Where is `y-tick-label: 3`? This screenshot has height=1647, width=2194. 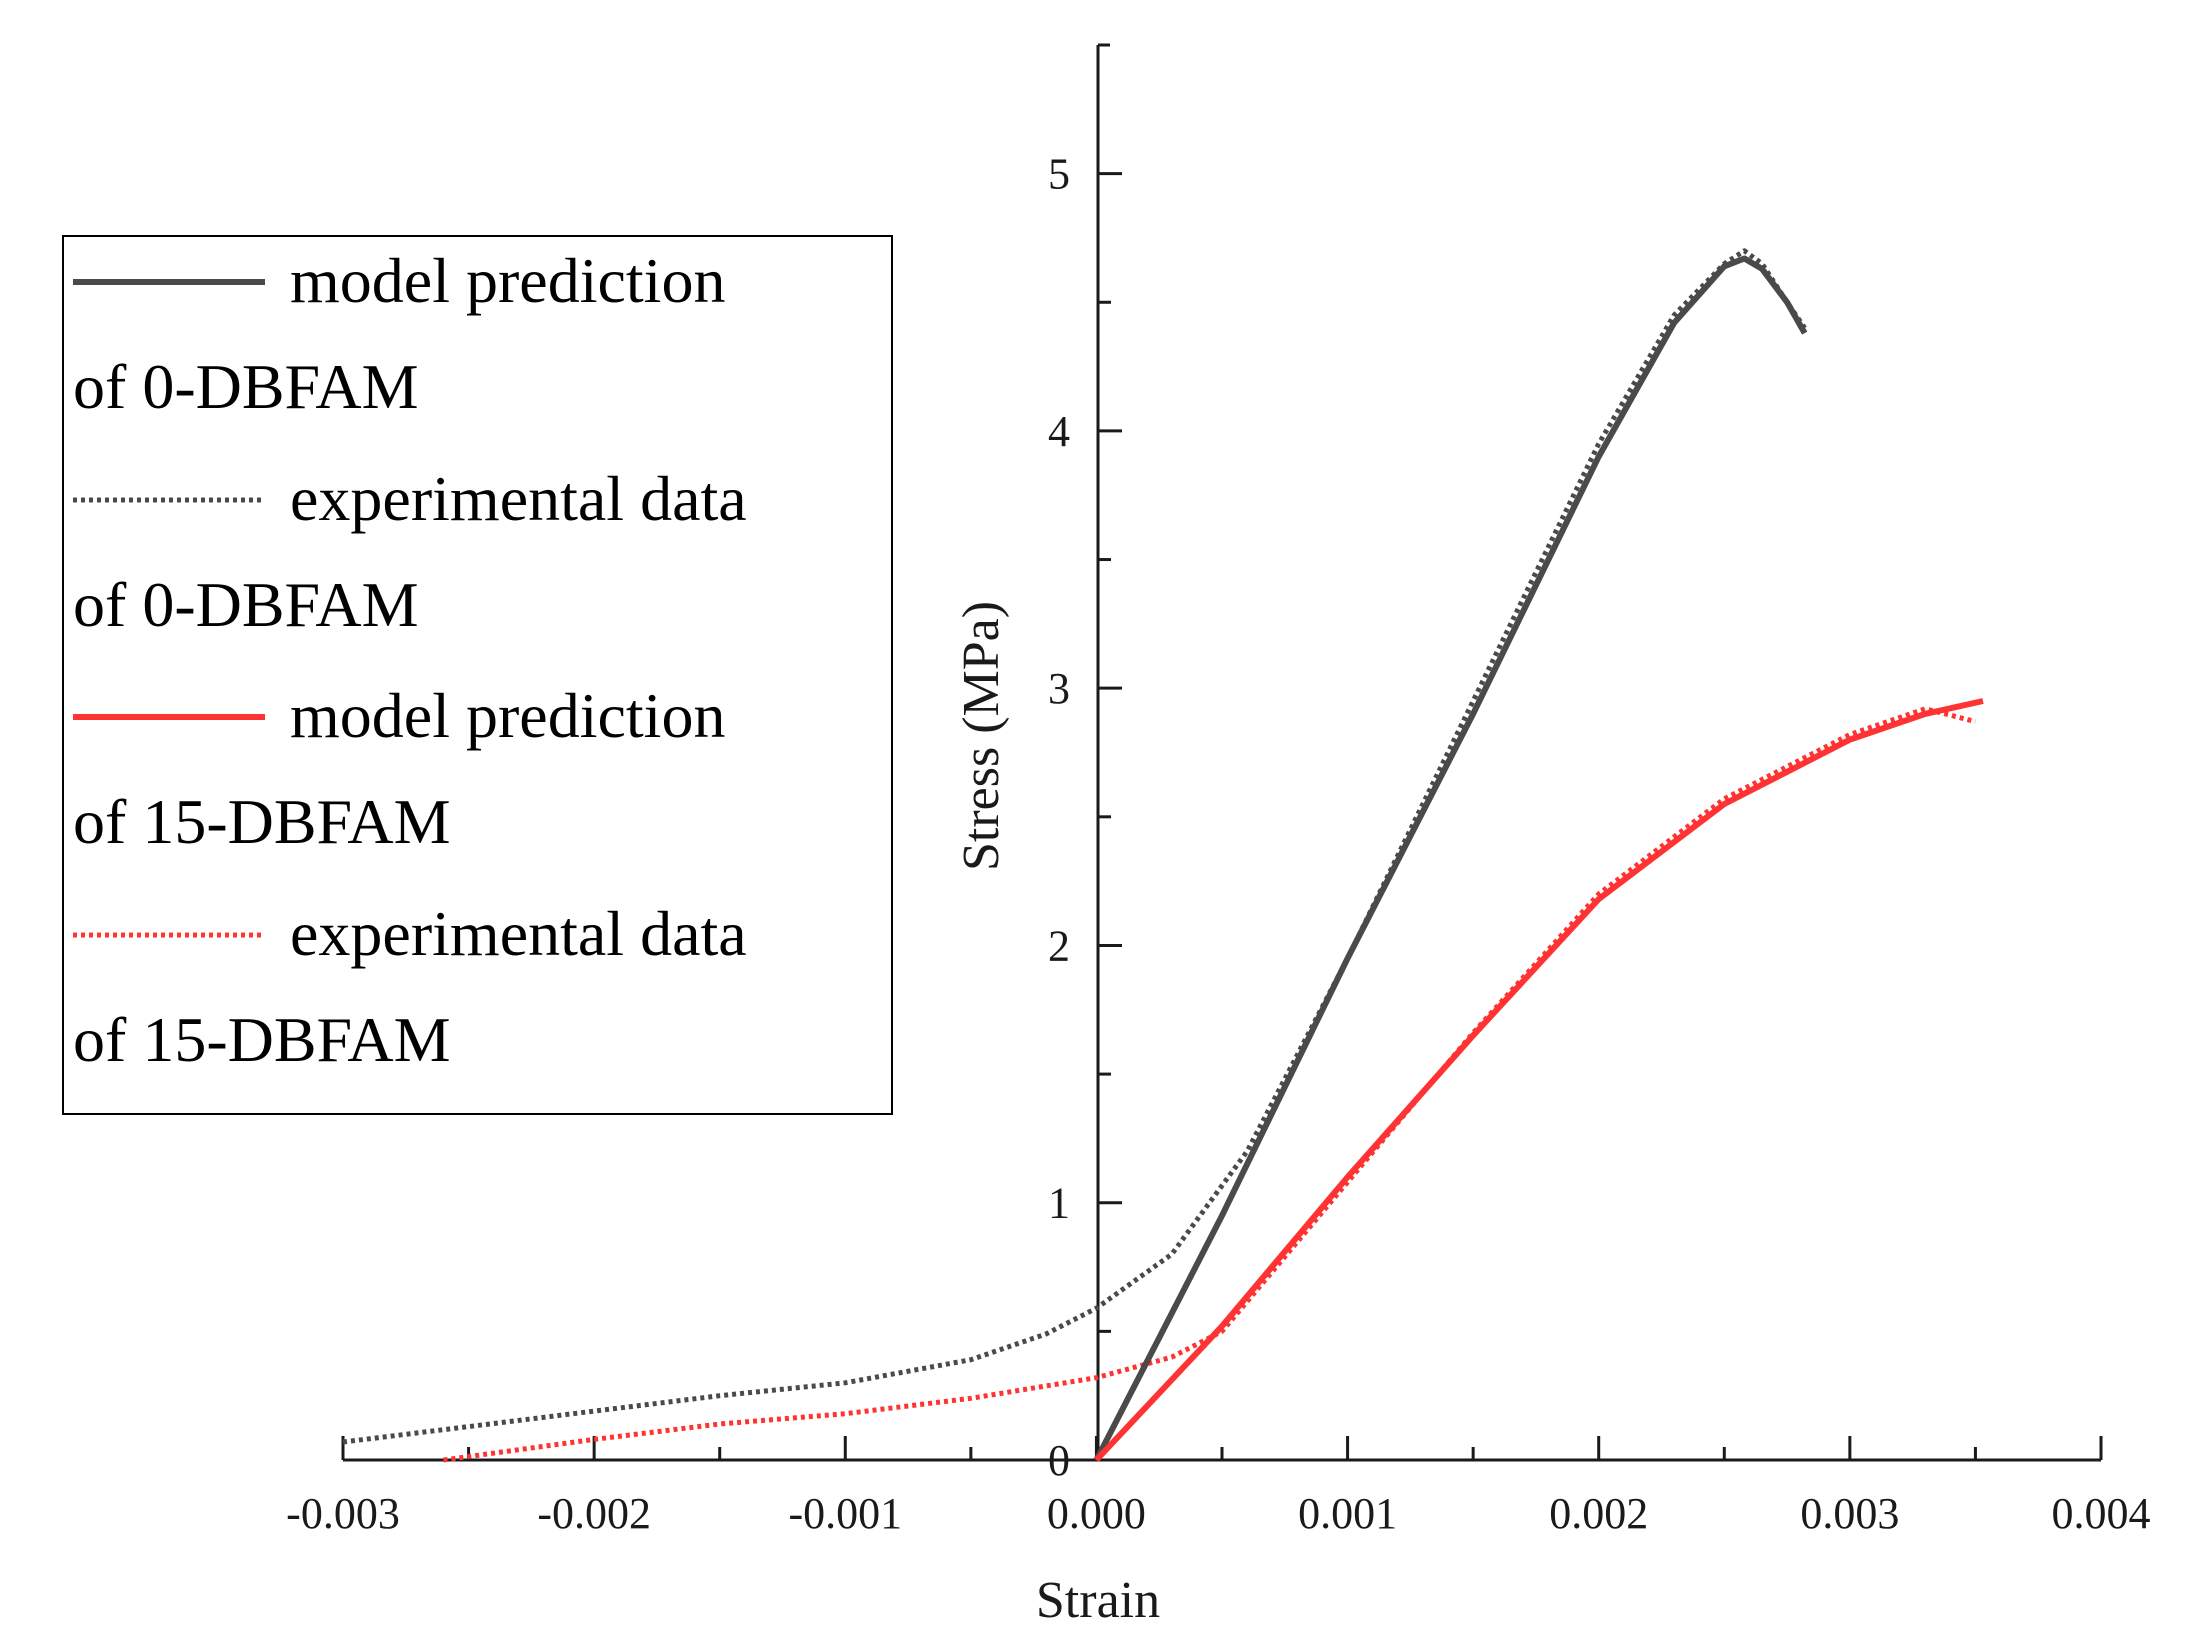
y-tick-label: 3 is located at coordinates (1059, 688).